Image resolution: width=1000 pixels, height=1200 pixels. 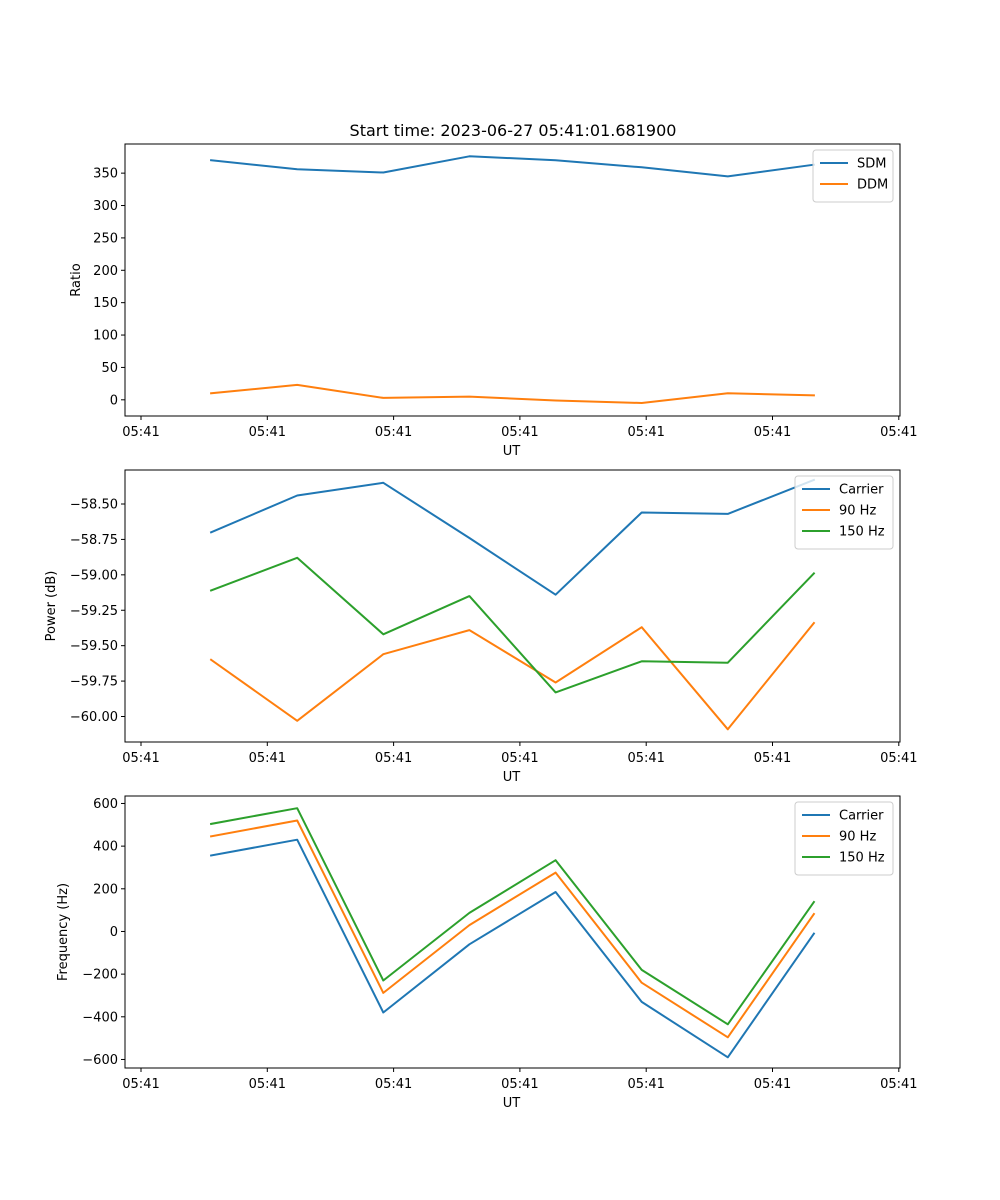 What do you see at coordinates (51, 606) in the screenshot?
I see `y-axis-label: Power (dB)` at bounding box center [51, 606].